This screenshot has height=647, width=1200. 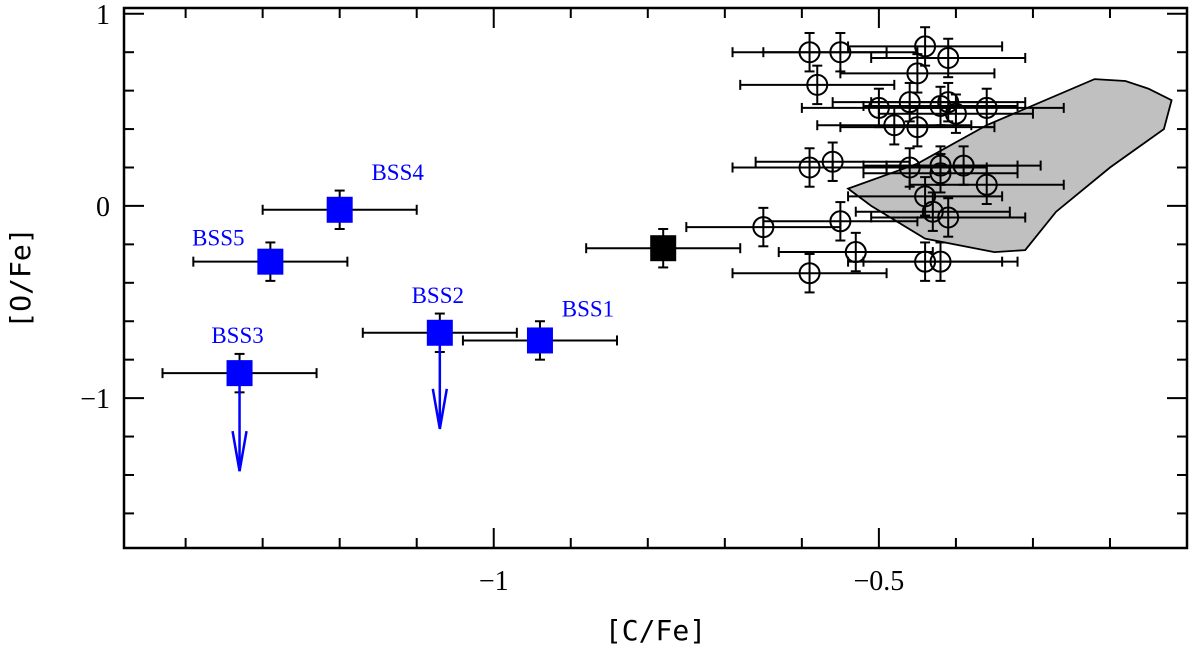 What do you see at coordinates (438, 295) in the screenshot?
I see `bss-label: BSS2` at bounding box center [438, 295].